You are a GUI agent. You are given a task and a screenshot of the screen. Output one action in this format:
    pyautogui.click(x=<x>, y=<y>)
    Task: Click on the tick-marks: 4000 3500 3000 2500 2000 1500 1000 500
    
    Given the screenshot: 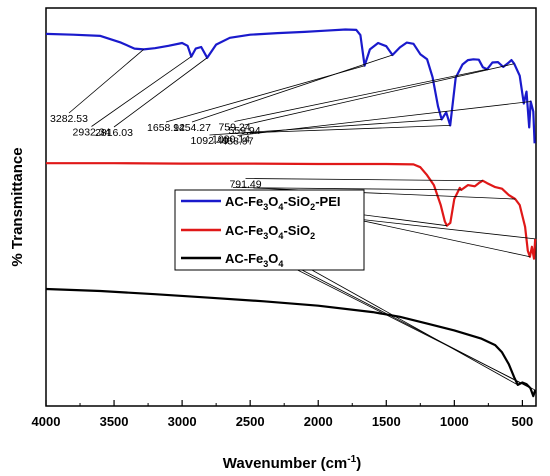 What is the action you would take?
    pyautogui.click(x=283, y=414)
    